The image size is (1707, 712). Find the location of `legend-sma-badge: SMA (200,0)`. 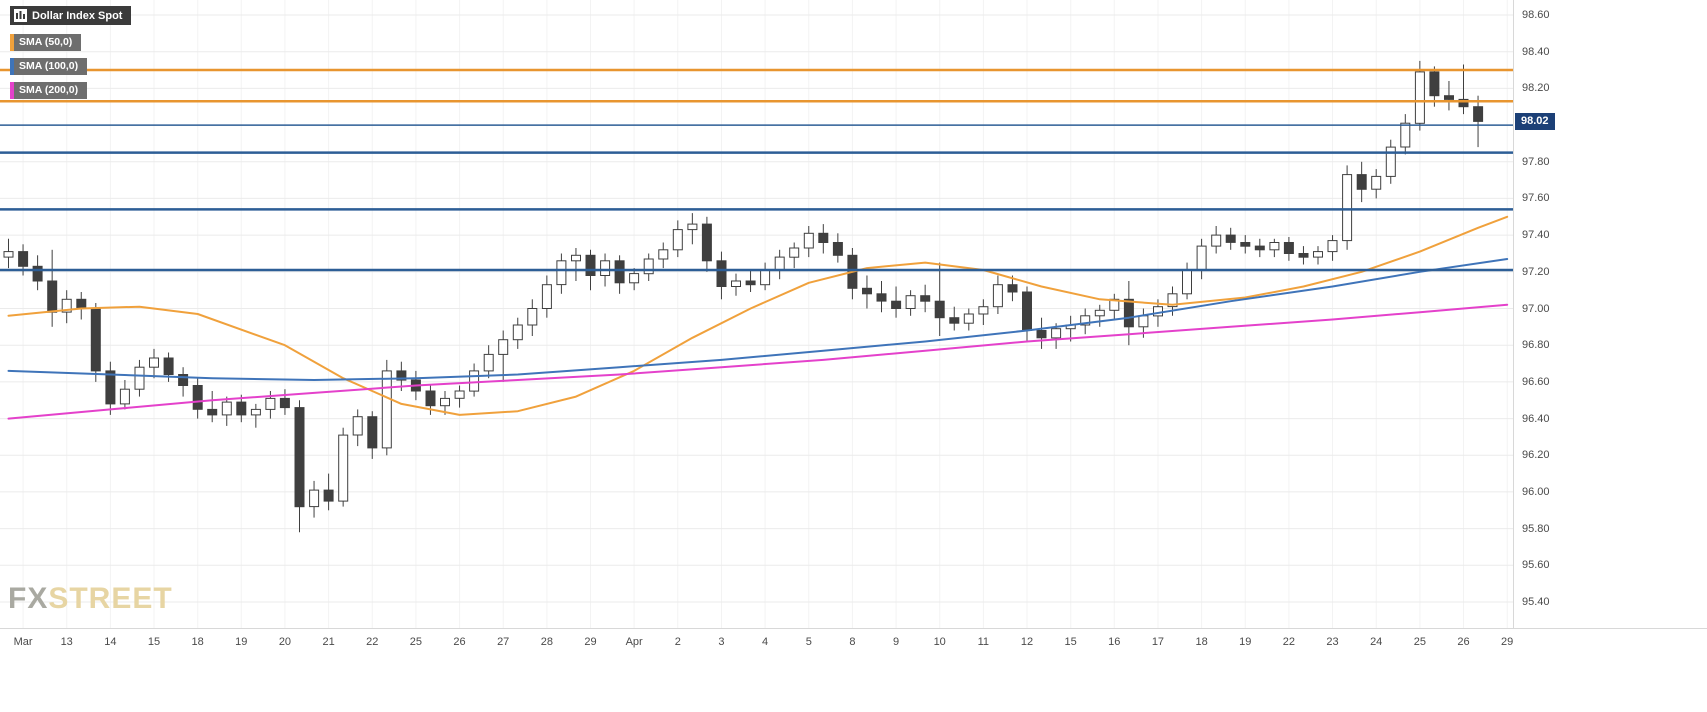

legend-sma-badge: SMA (200,0) is located at coordinates (49, 90).